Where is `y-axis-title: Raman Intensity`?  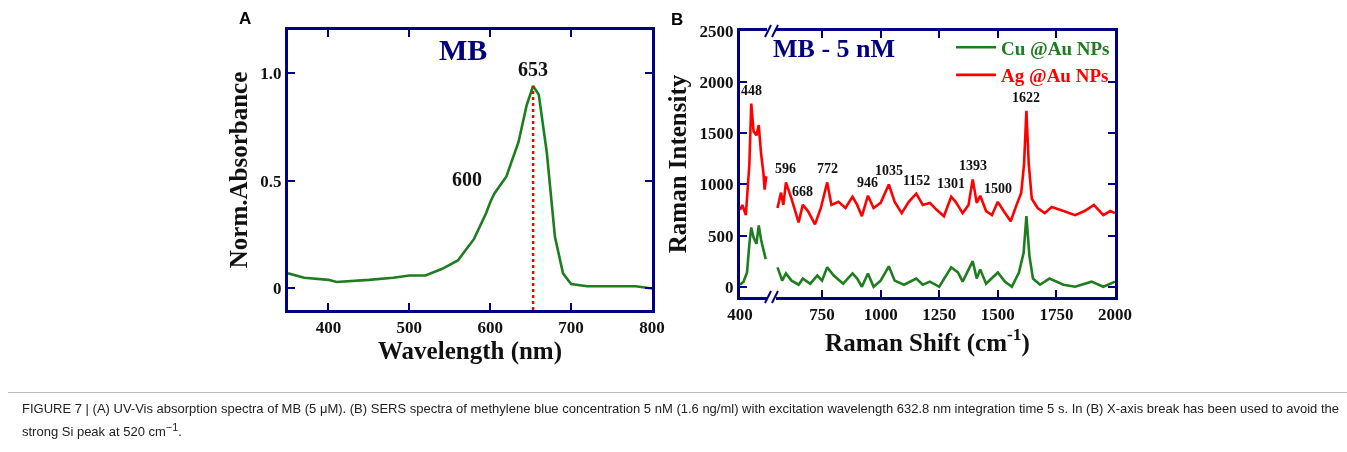 y-axis-title: Raman Intensity is located at coordinates (678, 164).